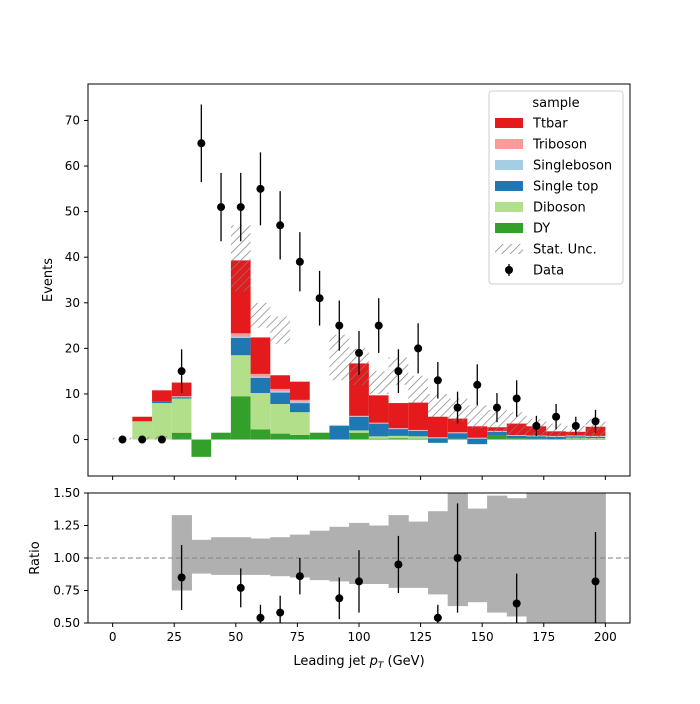  I want to click on legend-label-dy: DY, so click(541, 229).